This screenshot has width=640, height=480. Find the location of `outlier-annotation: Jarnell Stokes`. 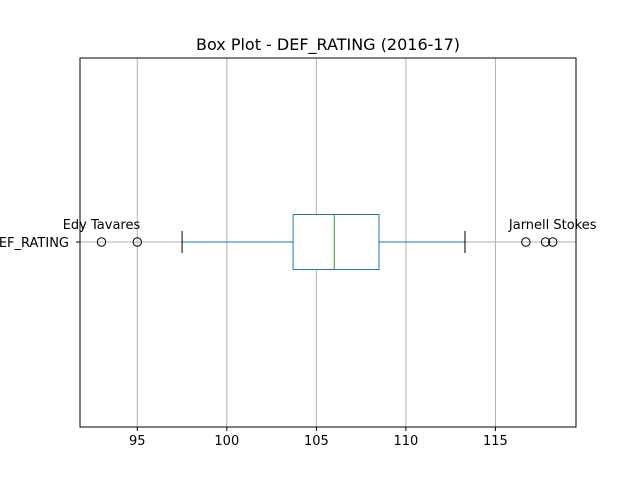

outlier-annotation: Jarnell Stokes is located at coordinates (552, 225).